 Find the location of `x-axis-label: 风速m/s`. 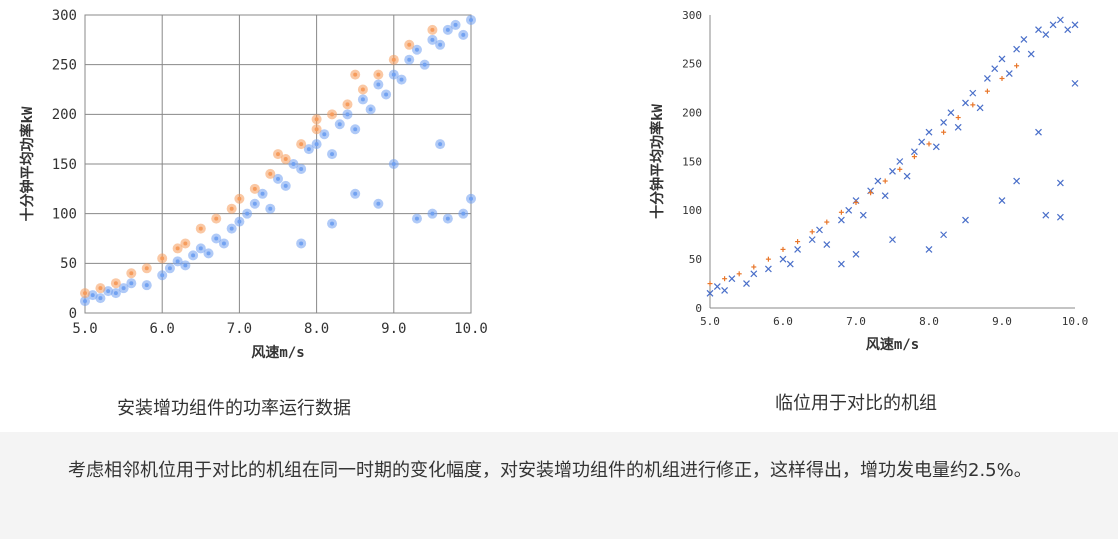

x-axis-label: 风速m/s is located at coordinates (892, 344).